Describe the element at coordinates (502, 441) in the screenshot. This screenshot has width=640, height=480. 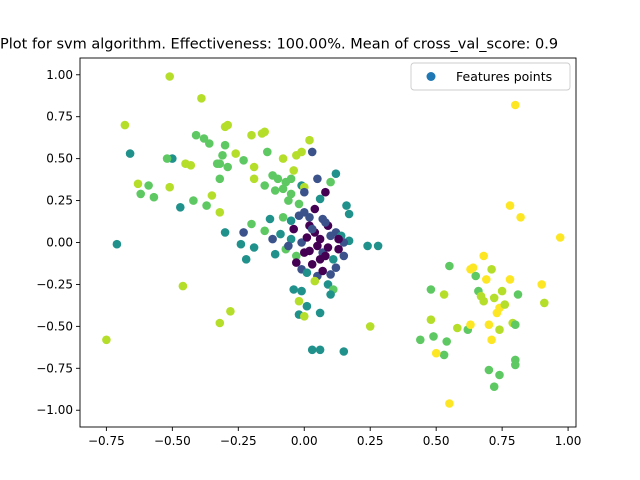
I see `x-tick-label: 0.75` at that location.